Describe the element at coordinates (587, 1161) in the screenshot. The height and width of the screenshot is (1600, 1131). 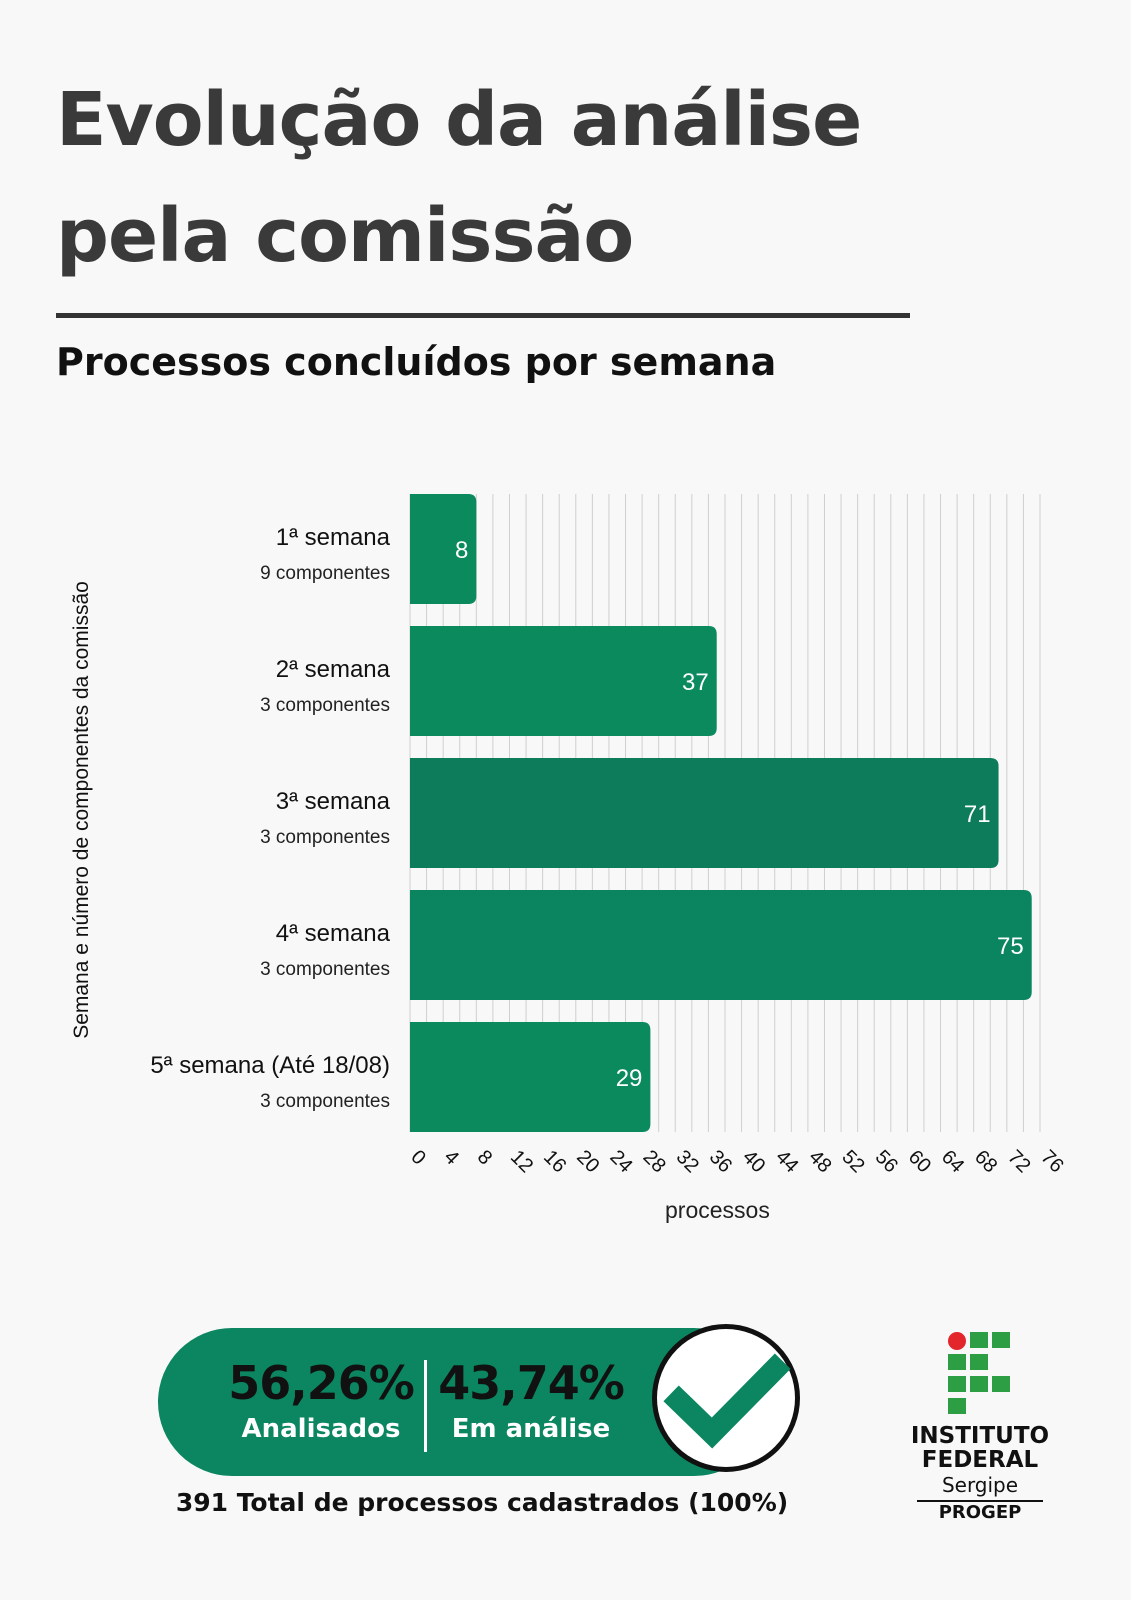
I see `x-tick-label: 20` at that location.